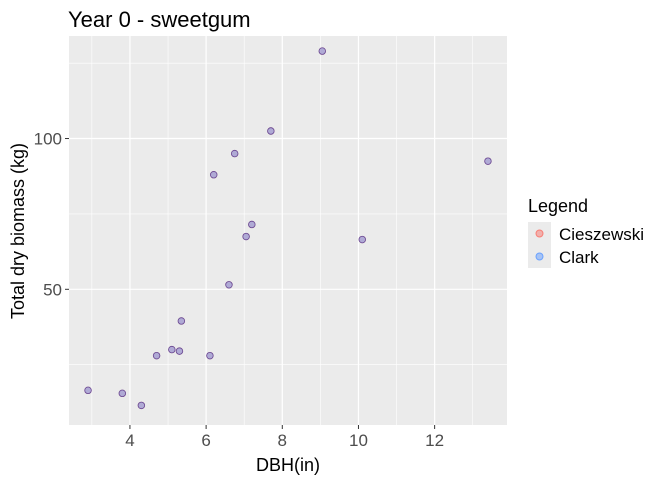 This screenshot has width=672, height=480. I want to click on legend-label-clark: Clark, so click(579, 257).